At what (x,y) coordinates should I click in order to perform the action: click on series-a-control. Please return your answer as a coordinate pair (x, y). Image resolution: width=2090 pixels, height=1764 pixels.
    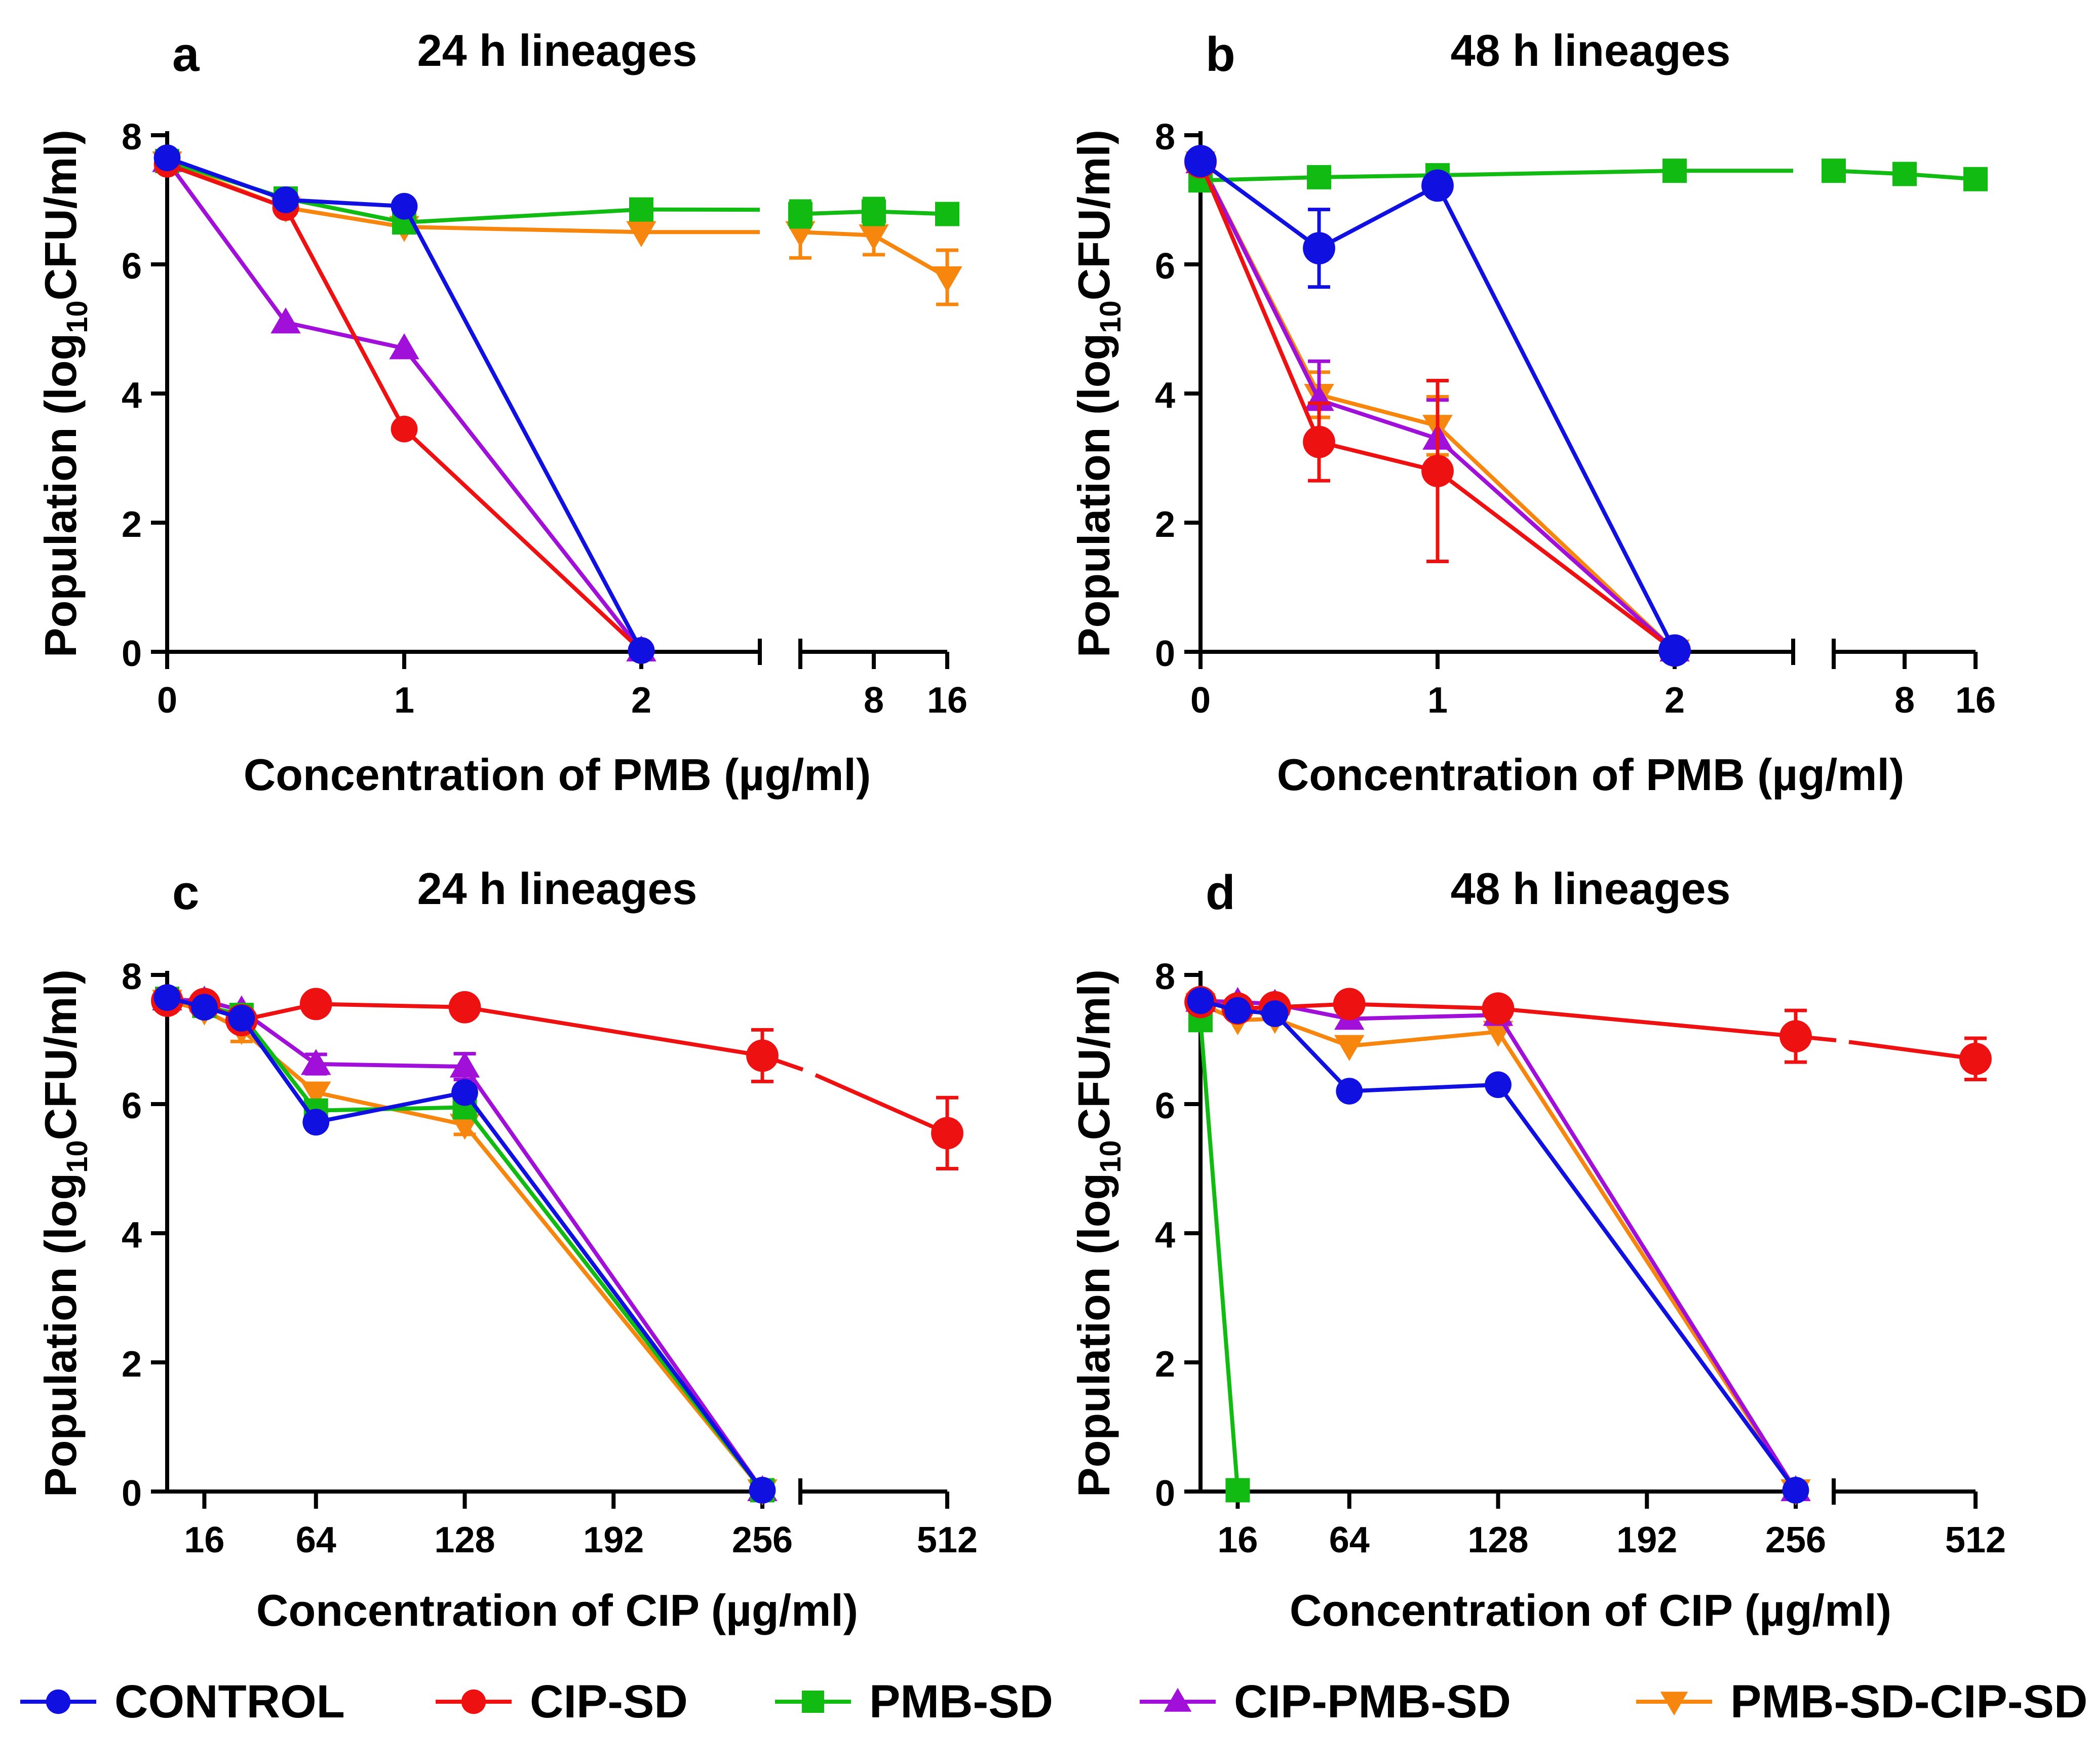
    Looking at the image, I should click on (404, 404).